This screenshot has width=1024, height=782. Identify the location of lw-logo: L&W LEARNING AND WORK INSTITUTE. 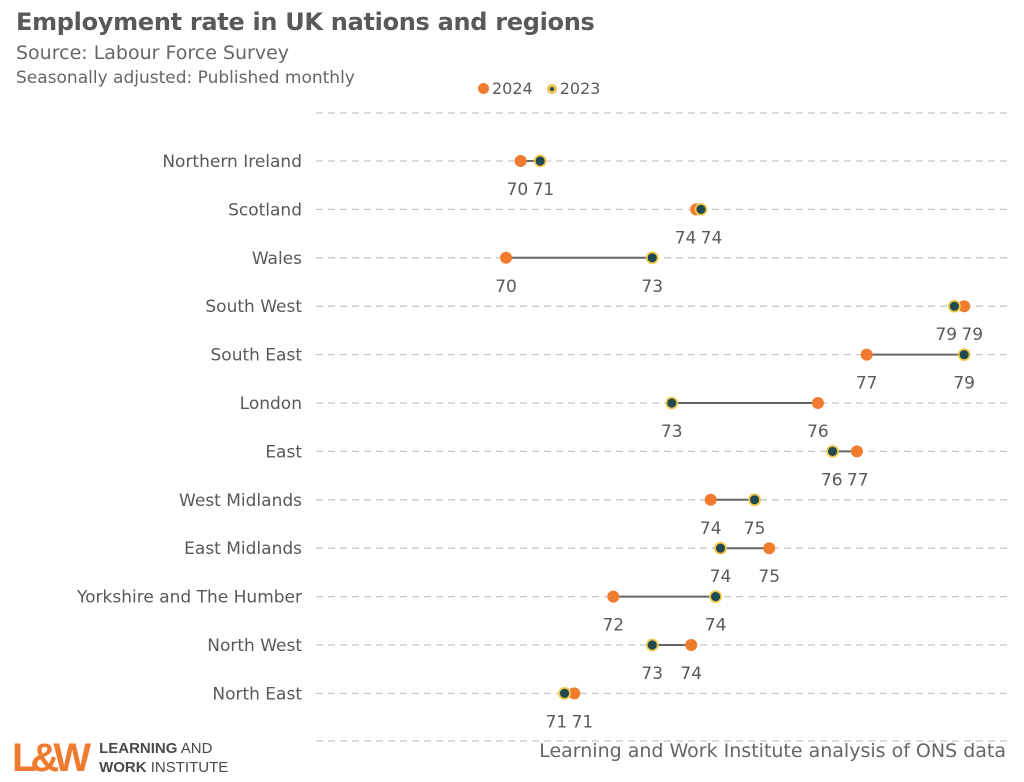
(120, 758).